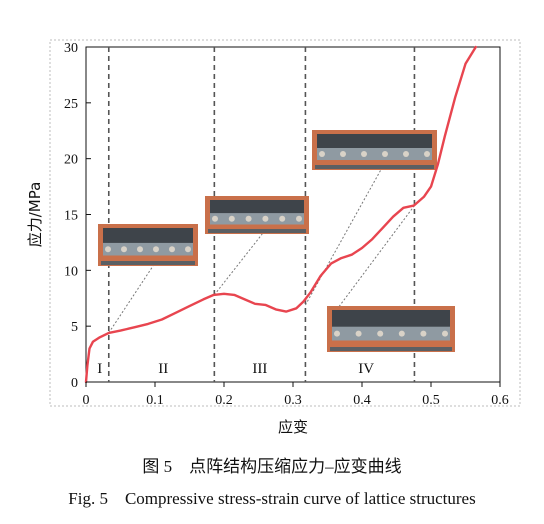 The height and width of the screenshot is (524, 544). Describe the element at coordinates (293, 427) in the screenshot. I see `x-axis-title: 应变` at that location.